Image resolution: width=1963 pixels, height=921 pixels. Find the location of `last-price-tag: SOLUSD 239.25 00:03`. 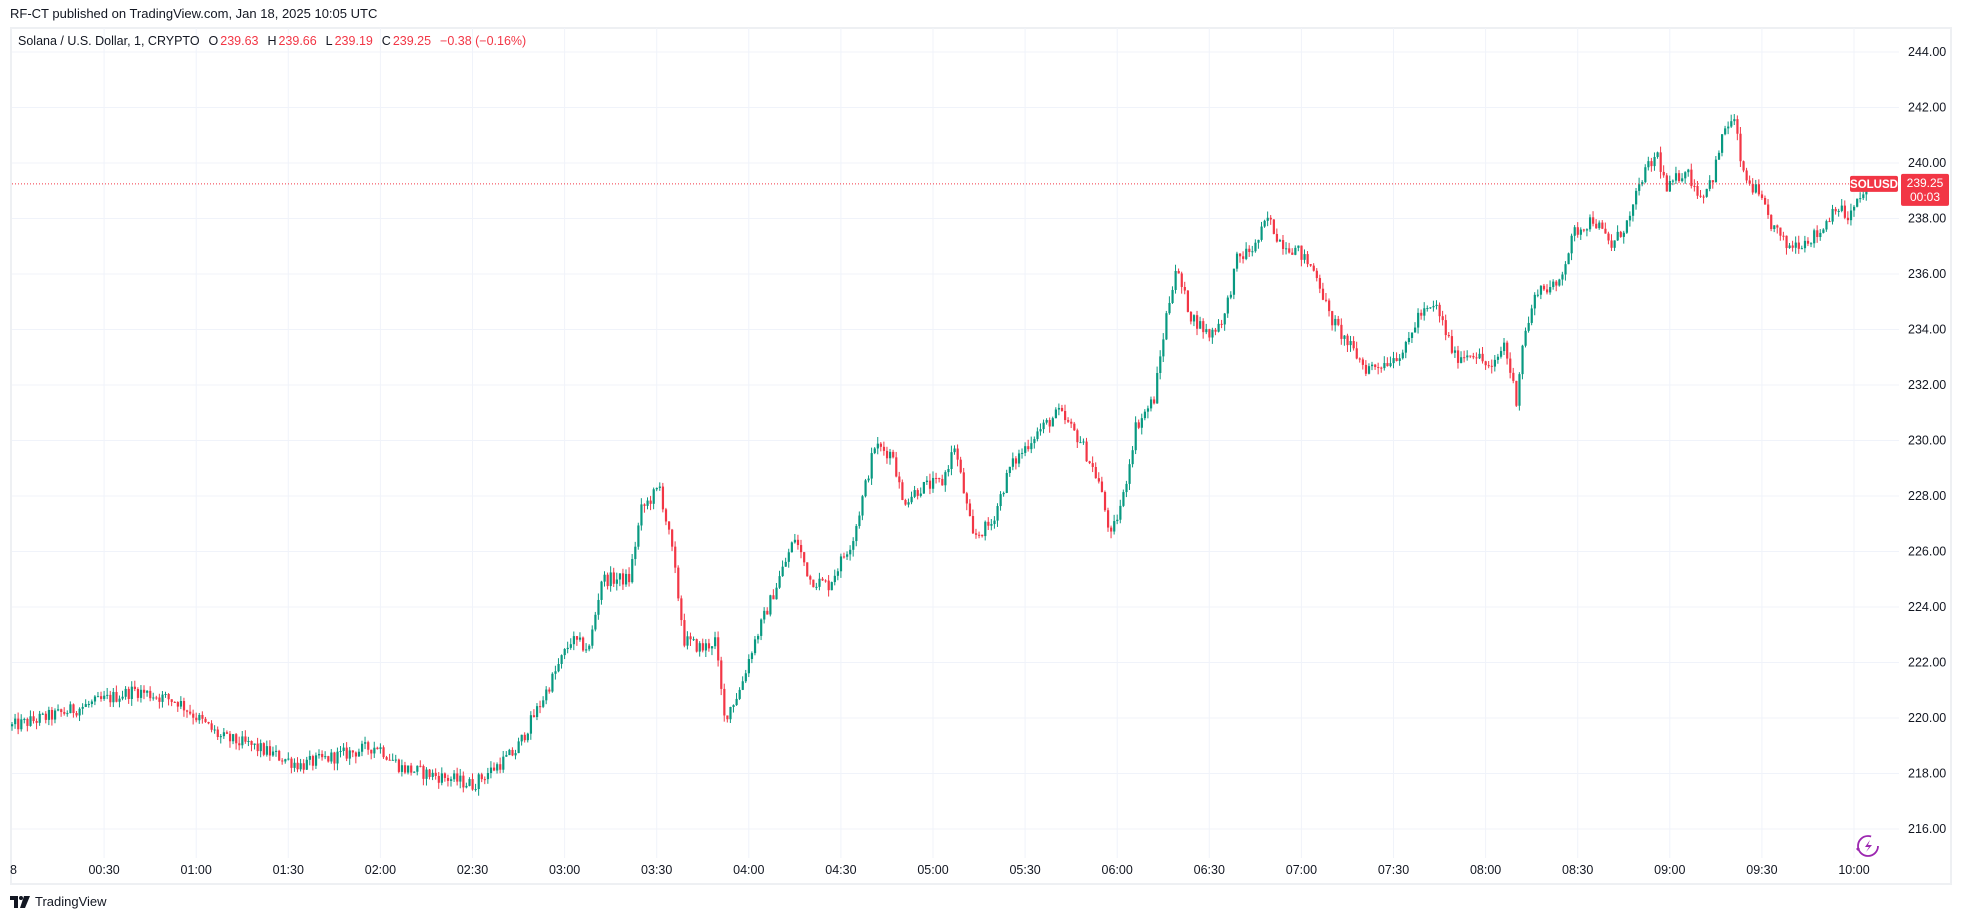

last-price-tag: SOLUSD 239.25 00:03 is located at coordinates (1899, 189).